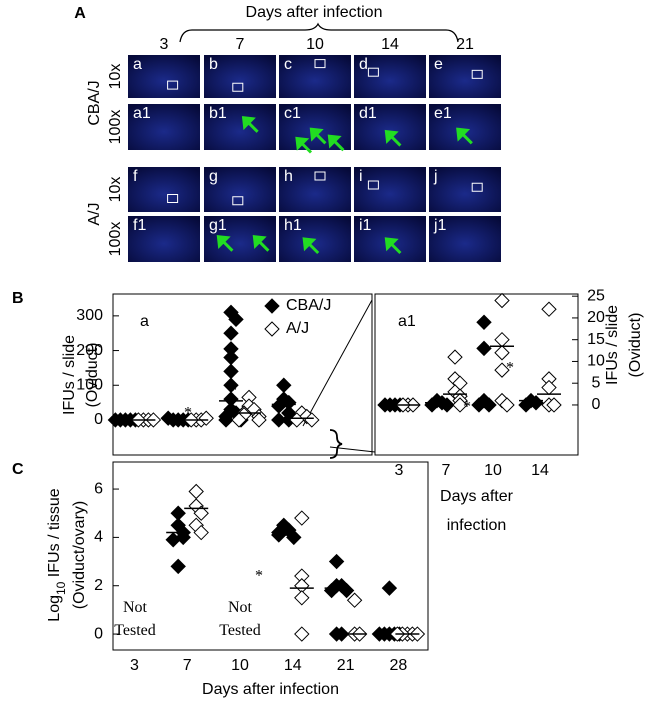 This screenshot has width=650, height=703. Describe the element at coordinates (297, 328) in the screenshot. I see `legend-label: A/J` at that location.